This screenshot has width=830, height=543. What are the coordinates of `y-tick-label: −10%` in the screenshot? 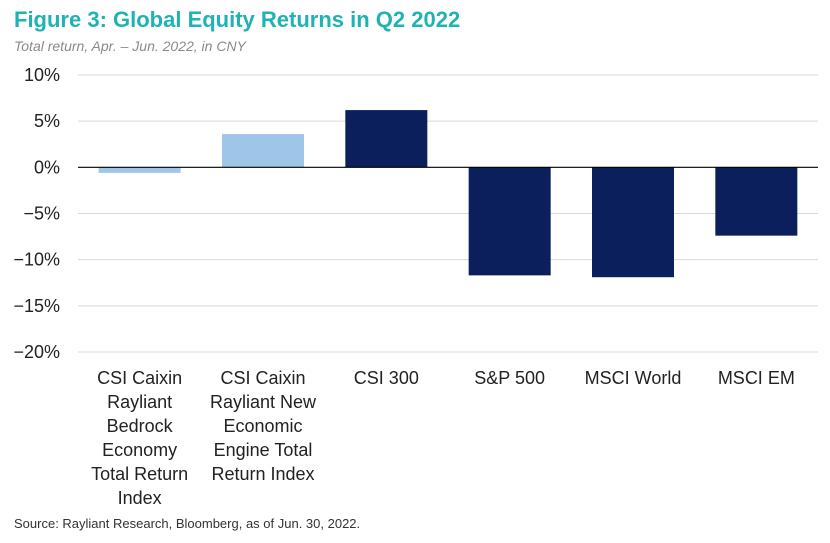 It's located at (36, 260).